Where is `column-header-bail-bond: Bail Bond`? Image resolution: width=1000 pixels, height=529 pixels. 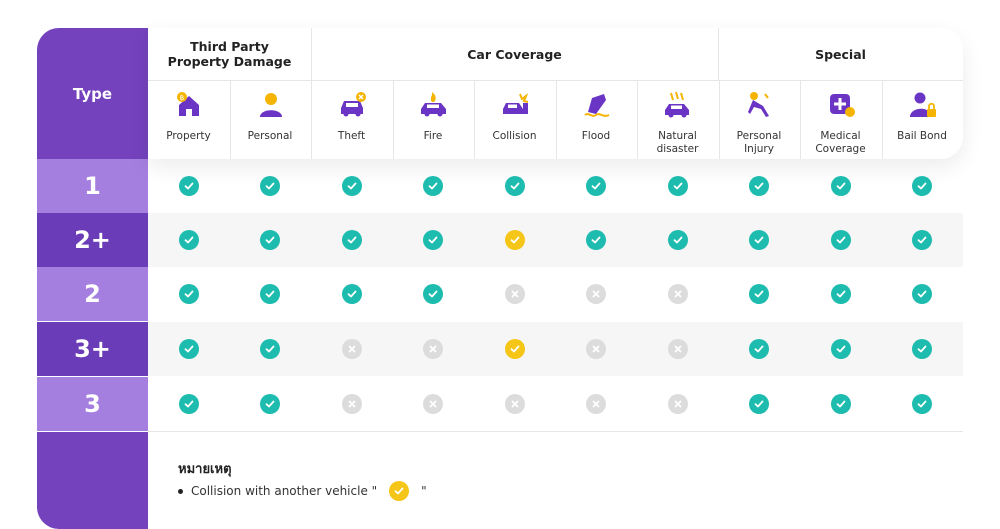 column-header-bail-bond: Bail Bond is located at coordinates (922, 120).